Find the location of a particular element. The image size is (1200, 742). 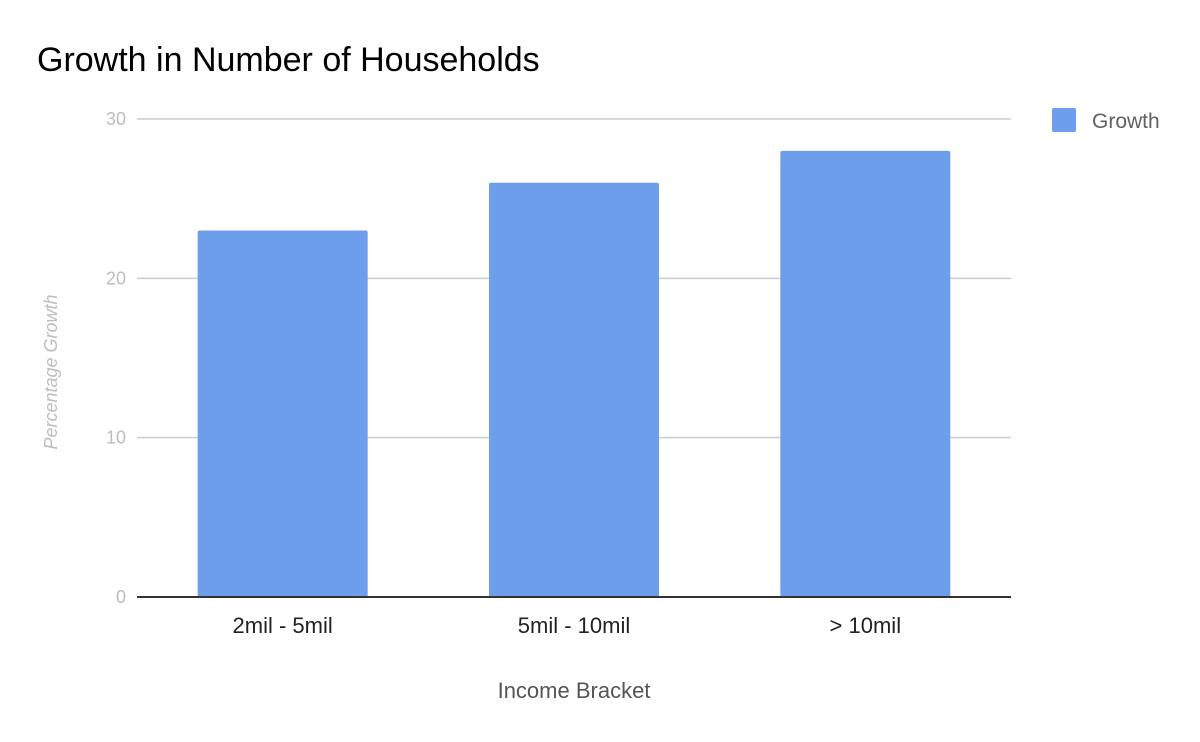

y-tick-label: 0 is located at coordinates (121, 597).